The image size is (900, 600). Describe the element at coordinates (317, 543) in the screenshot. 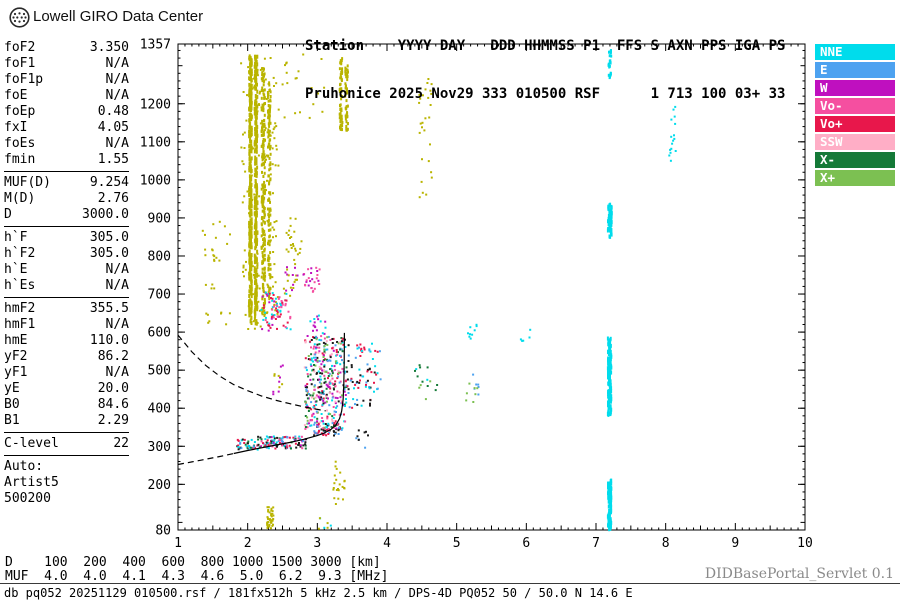

I see `svg-text: 3` at that location.